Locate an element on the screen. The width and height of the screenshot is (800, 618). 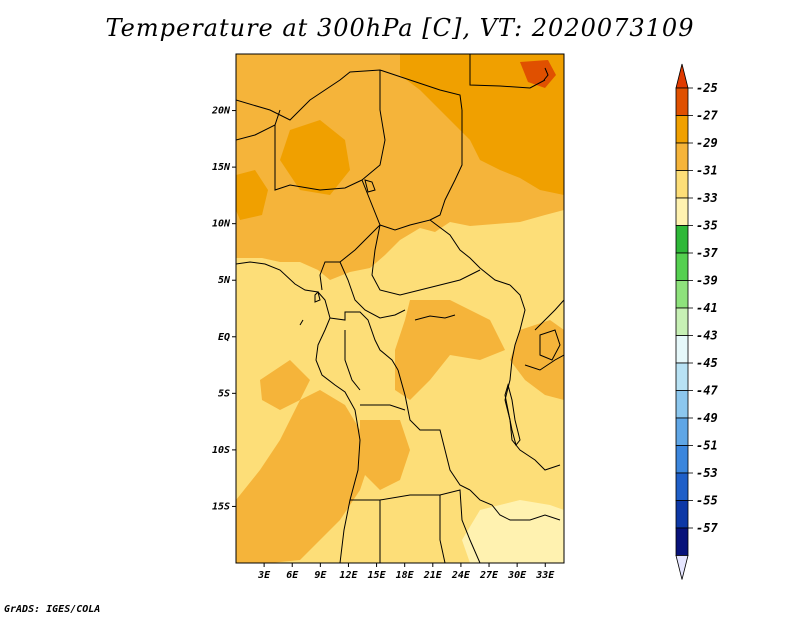
lat-tick-label: 10N is located at coordinates (221, 224).